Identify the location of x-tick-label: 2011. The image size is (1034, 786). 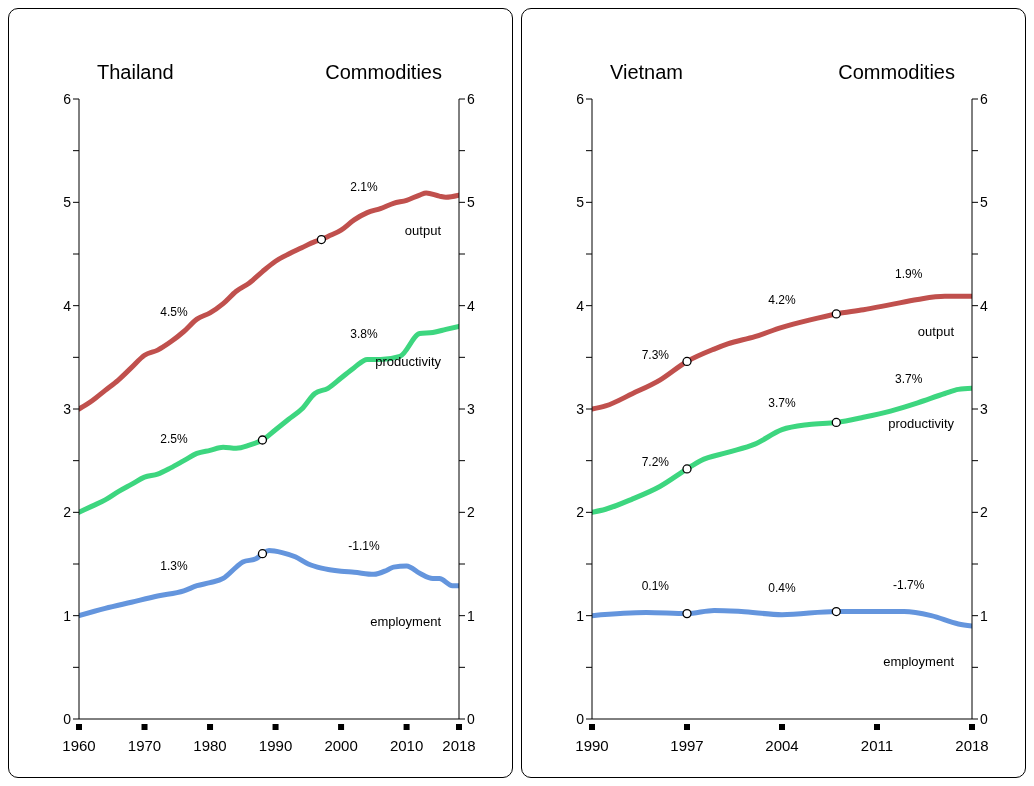
(877, 745).